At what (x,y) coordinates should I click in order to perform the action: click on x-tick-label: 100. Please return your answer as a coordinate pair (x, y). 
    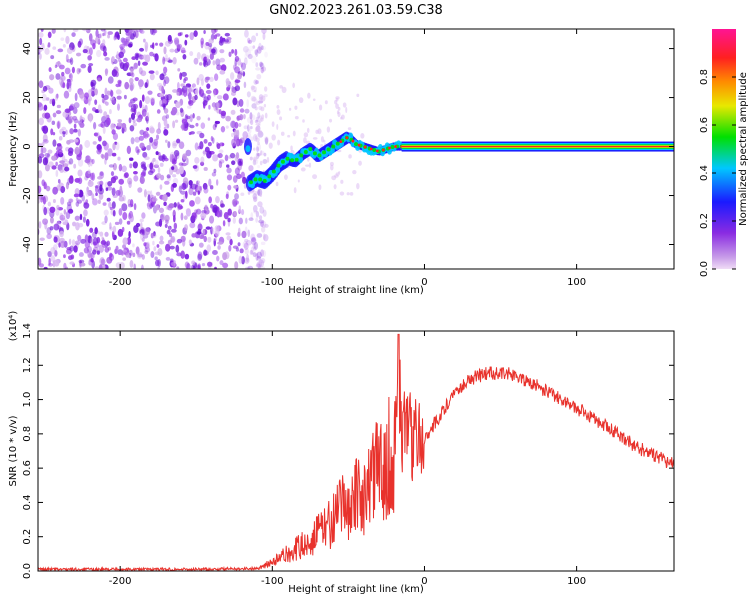
    Looking at the image, I should click on (576, 581).